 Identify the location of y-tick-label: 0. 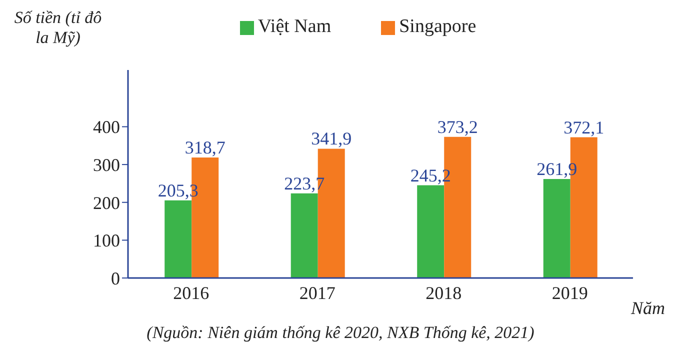
(115, 278).